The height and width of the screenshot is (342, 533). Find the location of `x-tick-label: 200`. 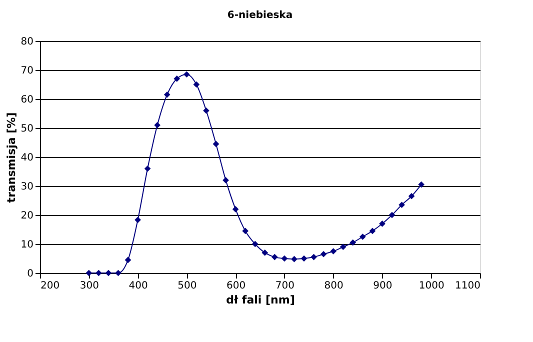

x-tick-label: 200 is located at coordinates (50, 286).